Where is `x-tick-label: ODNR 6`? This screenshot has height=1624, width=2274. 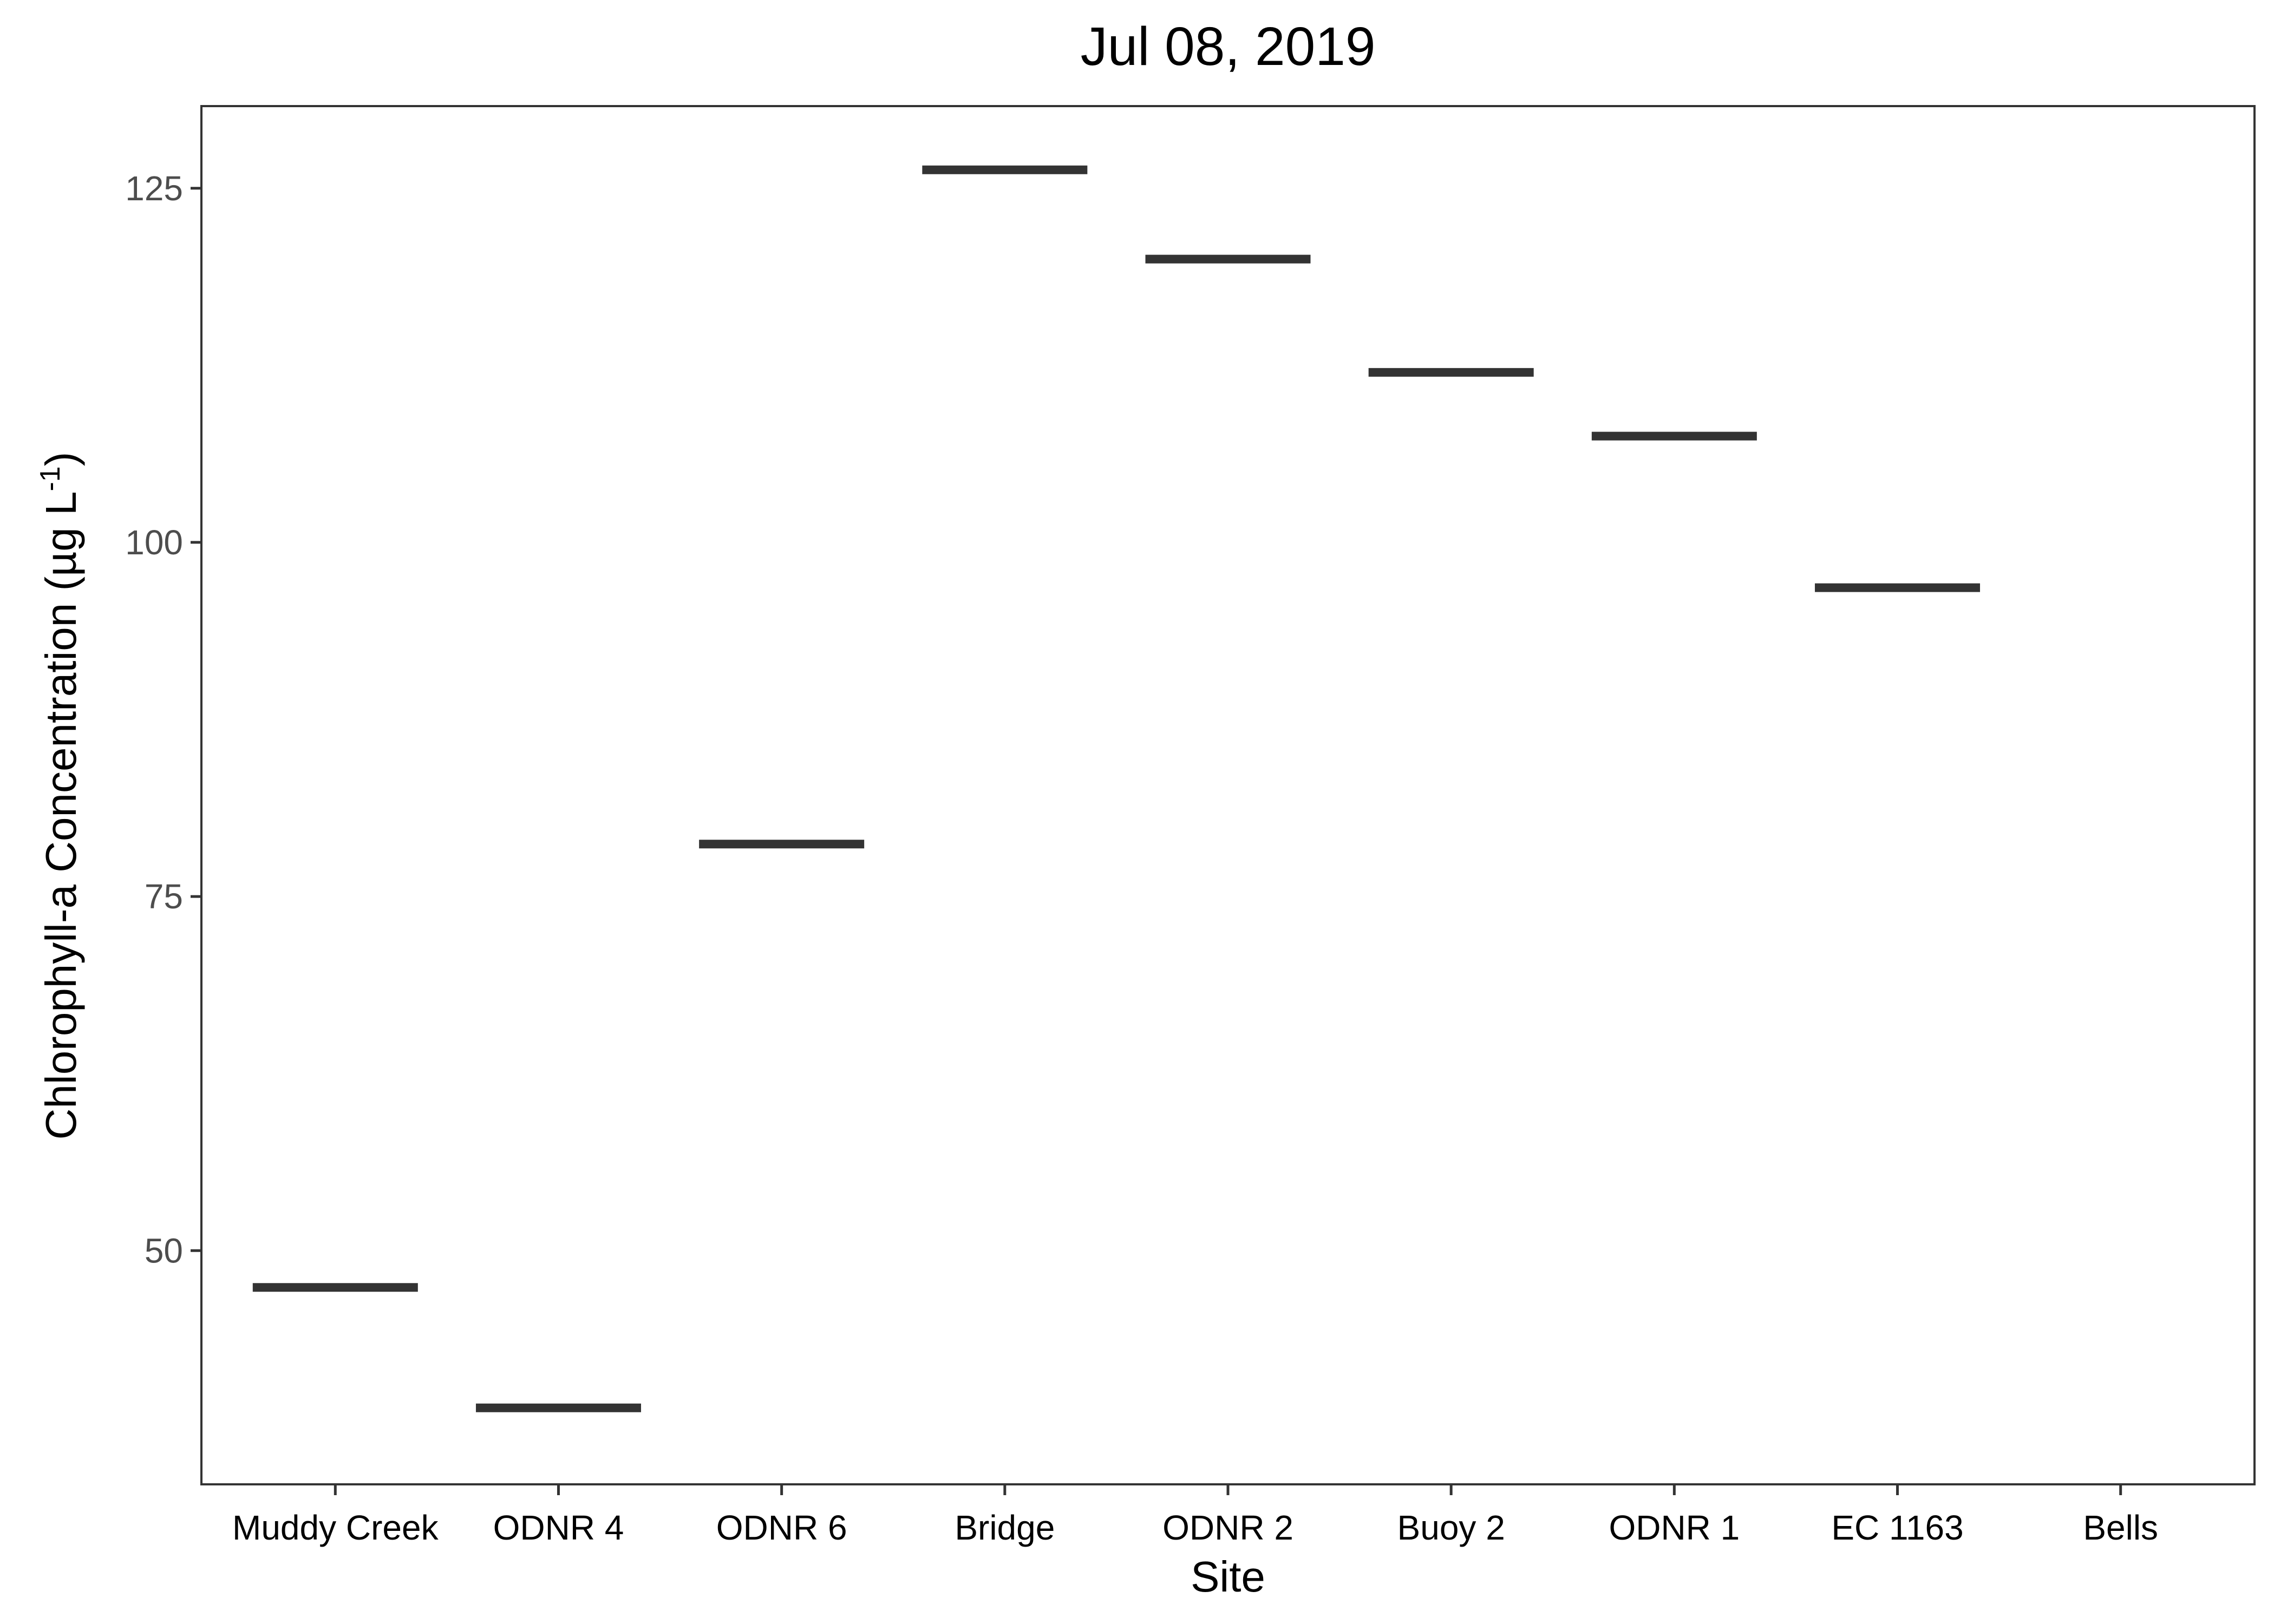 x-tick-label: ODNR 6 is located at coordinates (782, 1527).